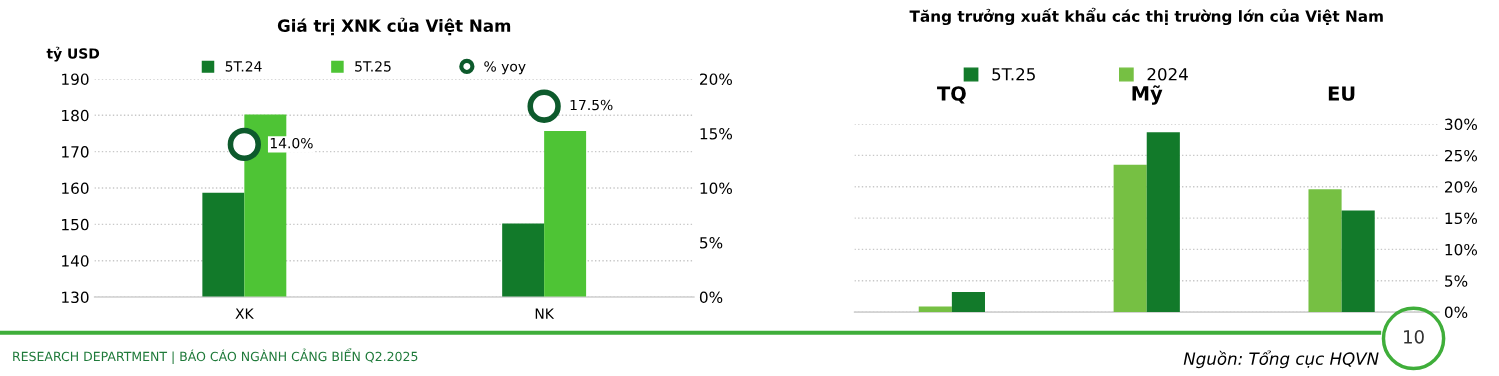 The width and height of the screenshot is (1499, 376). I want to click on legend-label: 2024, so click(1167, 74).